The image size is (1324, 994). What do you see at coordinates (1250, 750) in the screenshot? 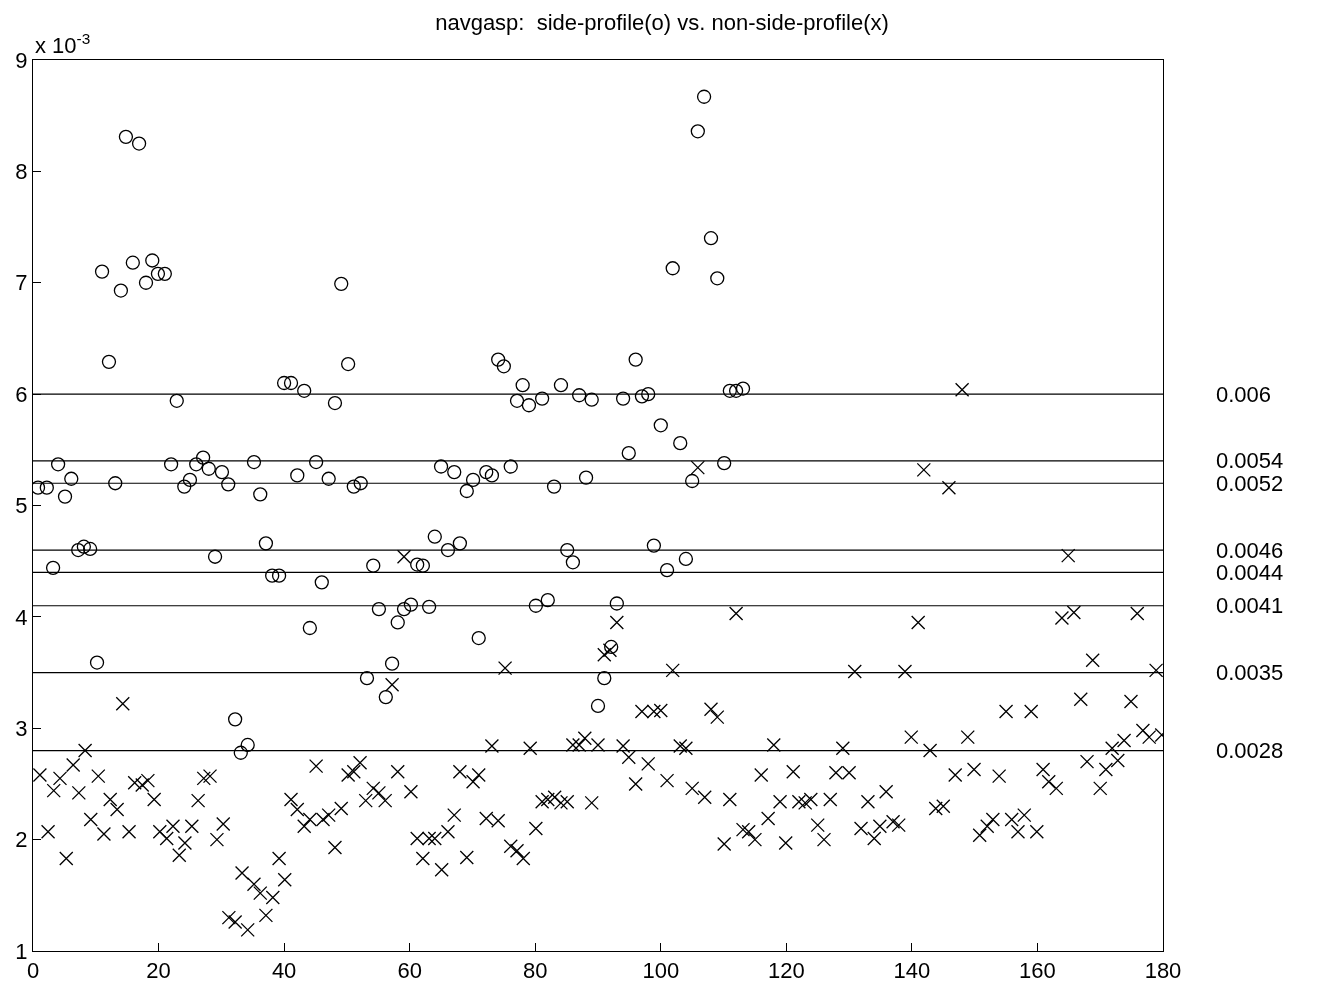
I see `text: 0.0028` at bounding box center [1250, 750].